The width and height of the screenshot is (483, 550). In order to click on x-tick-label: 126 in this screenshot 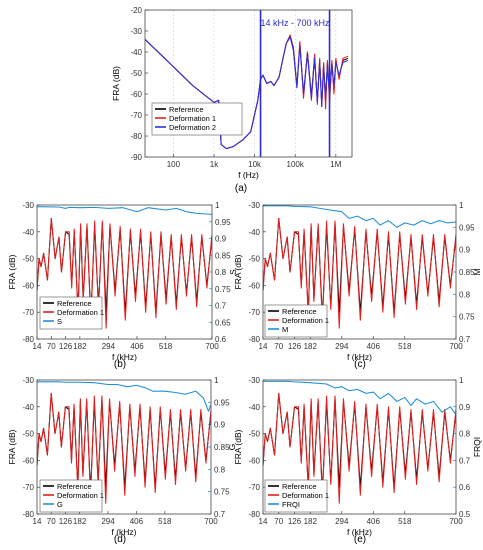, I will do `click(295, 521)`.